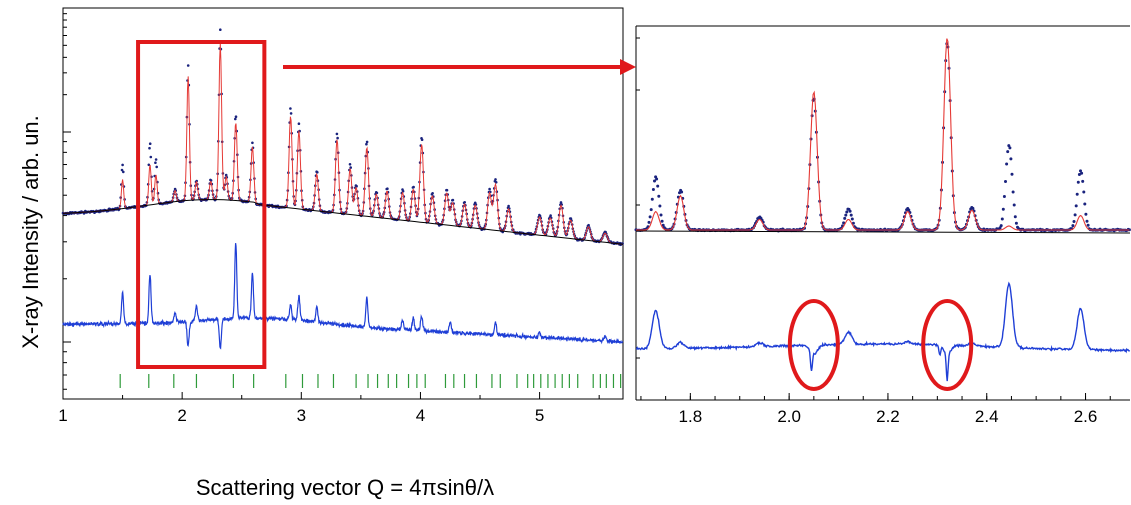  I want to click on x-tick-label: 4, so click(420, 415).